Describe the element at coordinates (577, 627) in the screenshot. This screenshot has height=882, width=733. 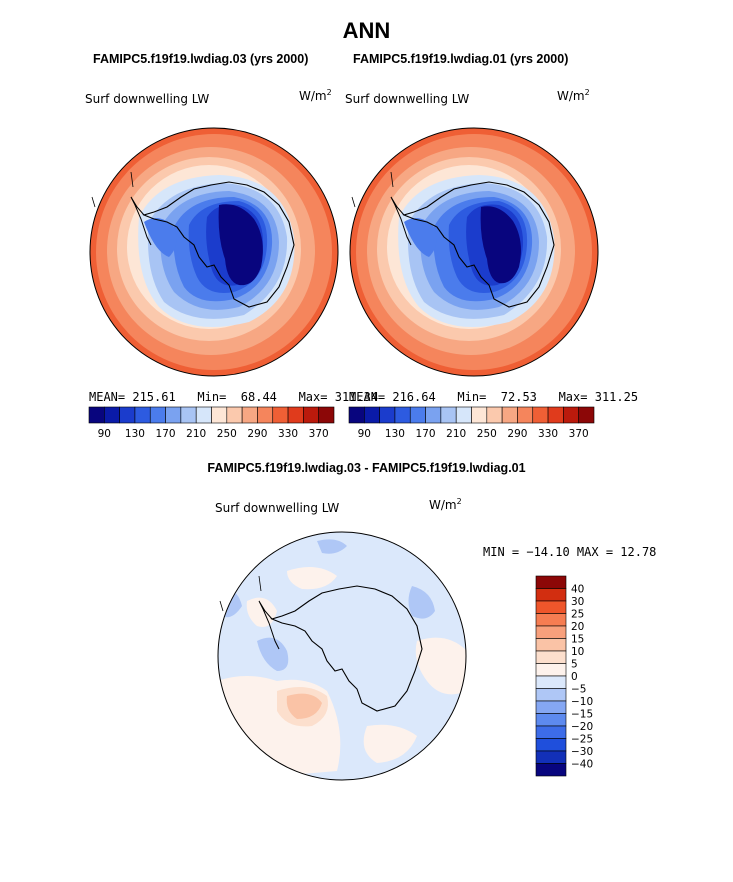
I see `colorbar-diff-tick-label: 20` at that location.